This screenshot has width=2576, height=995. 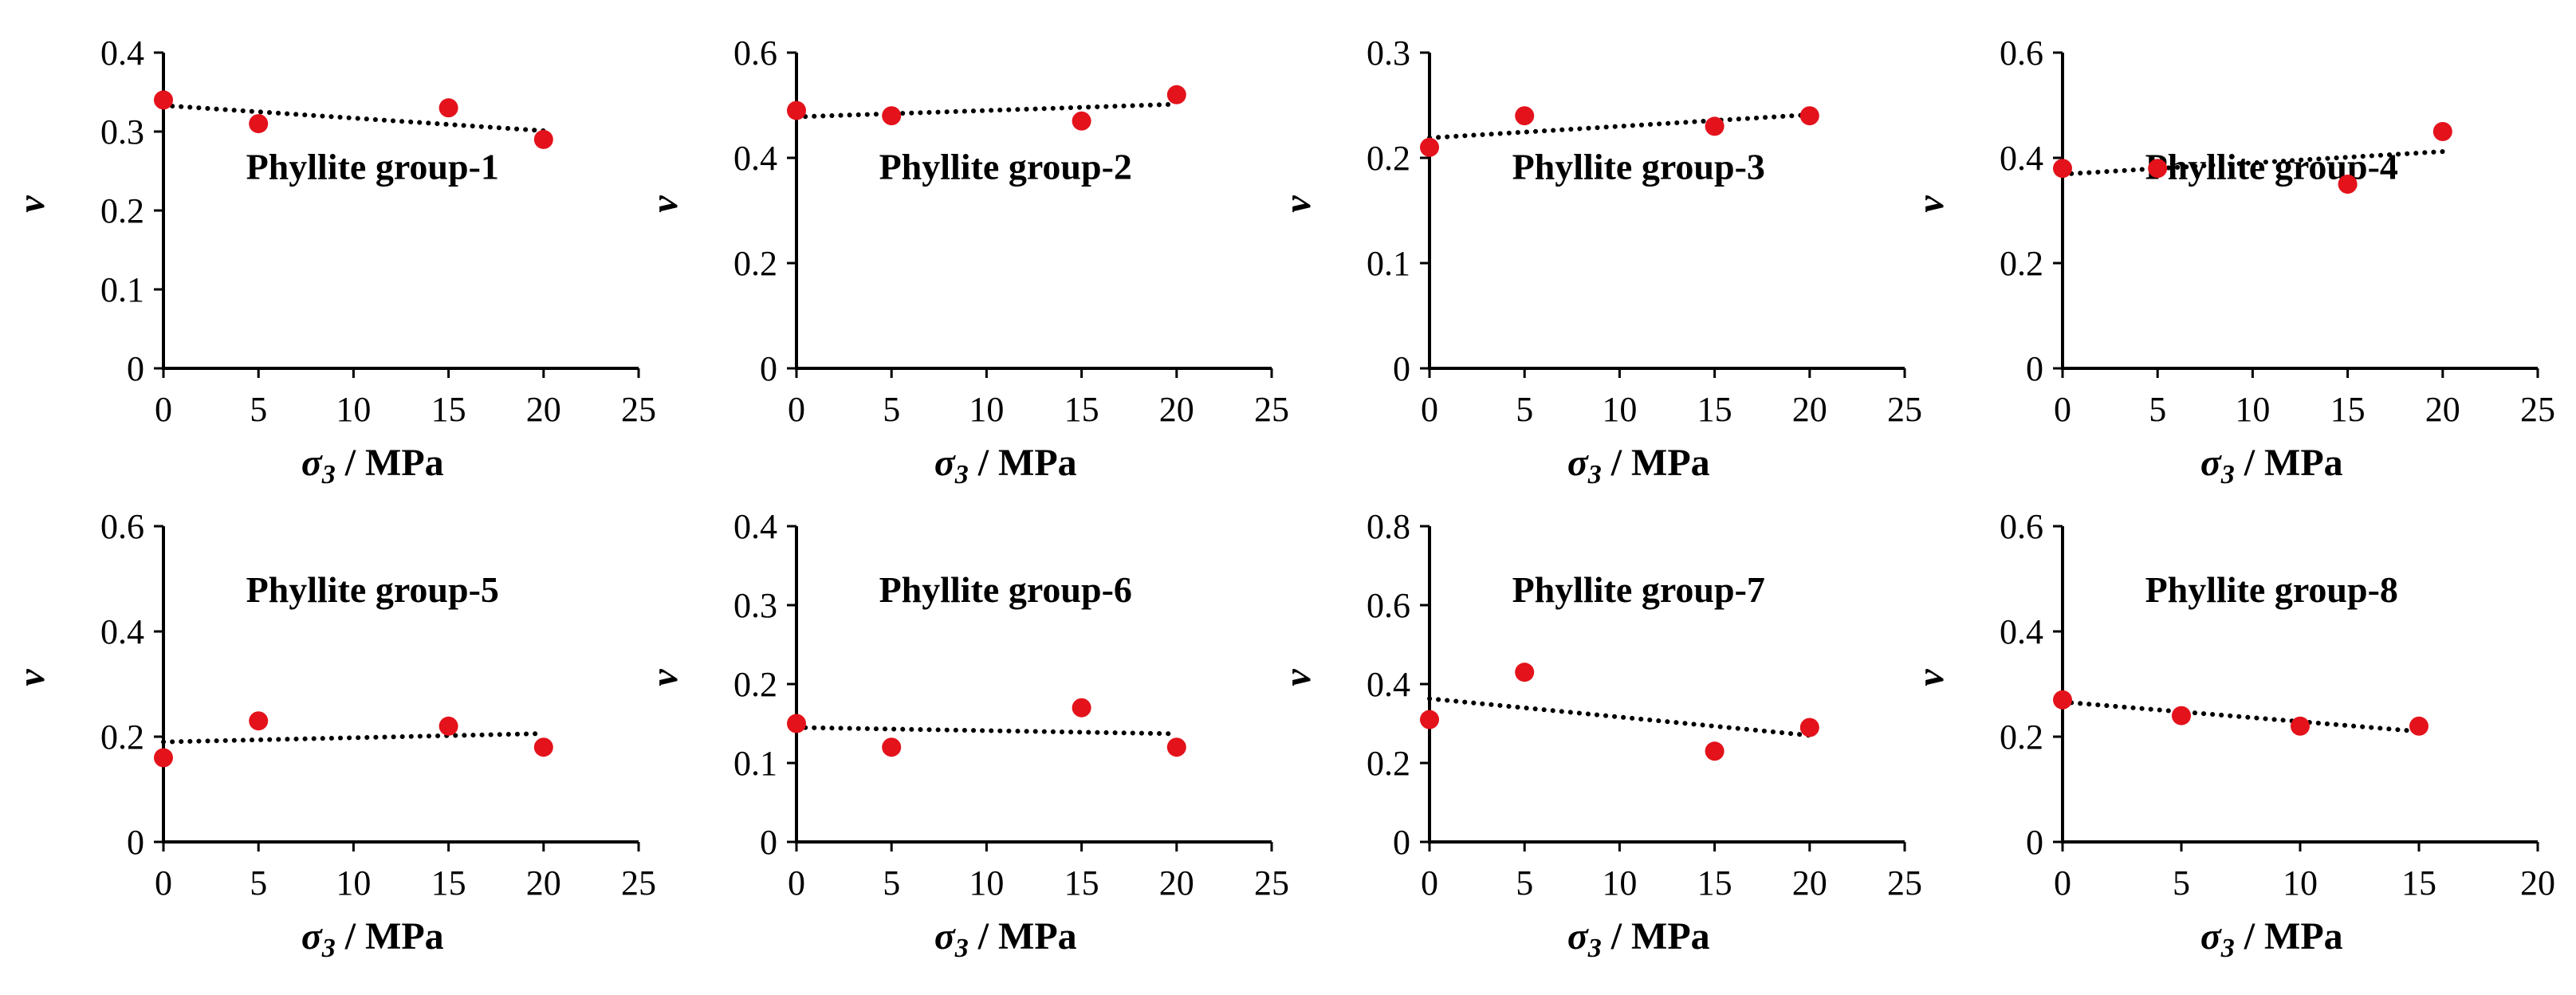 I want to click on chart-title: Phyllite group-5, so click(x=373, y=590).